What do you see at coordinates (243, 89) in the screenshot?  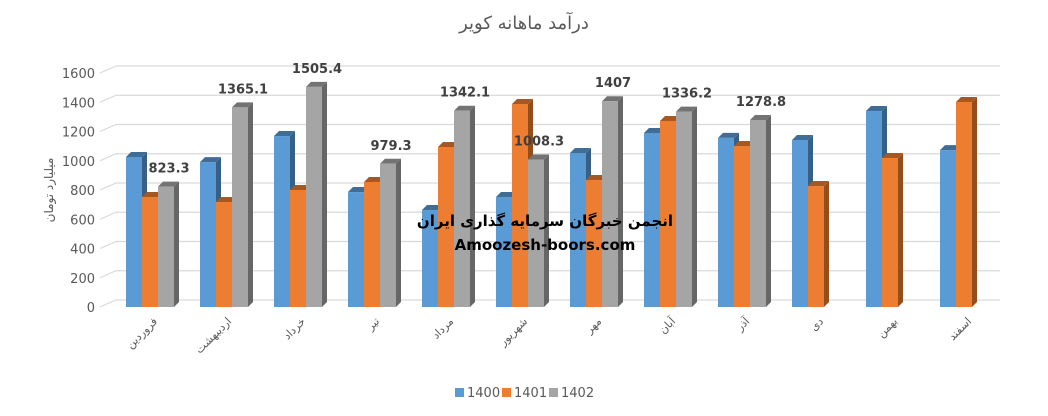 I see `data-label: 1365.1` at bounding box center [243, 89].